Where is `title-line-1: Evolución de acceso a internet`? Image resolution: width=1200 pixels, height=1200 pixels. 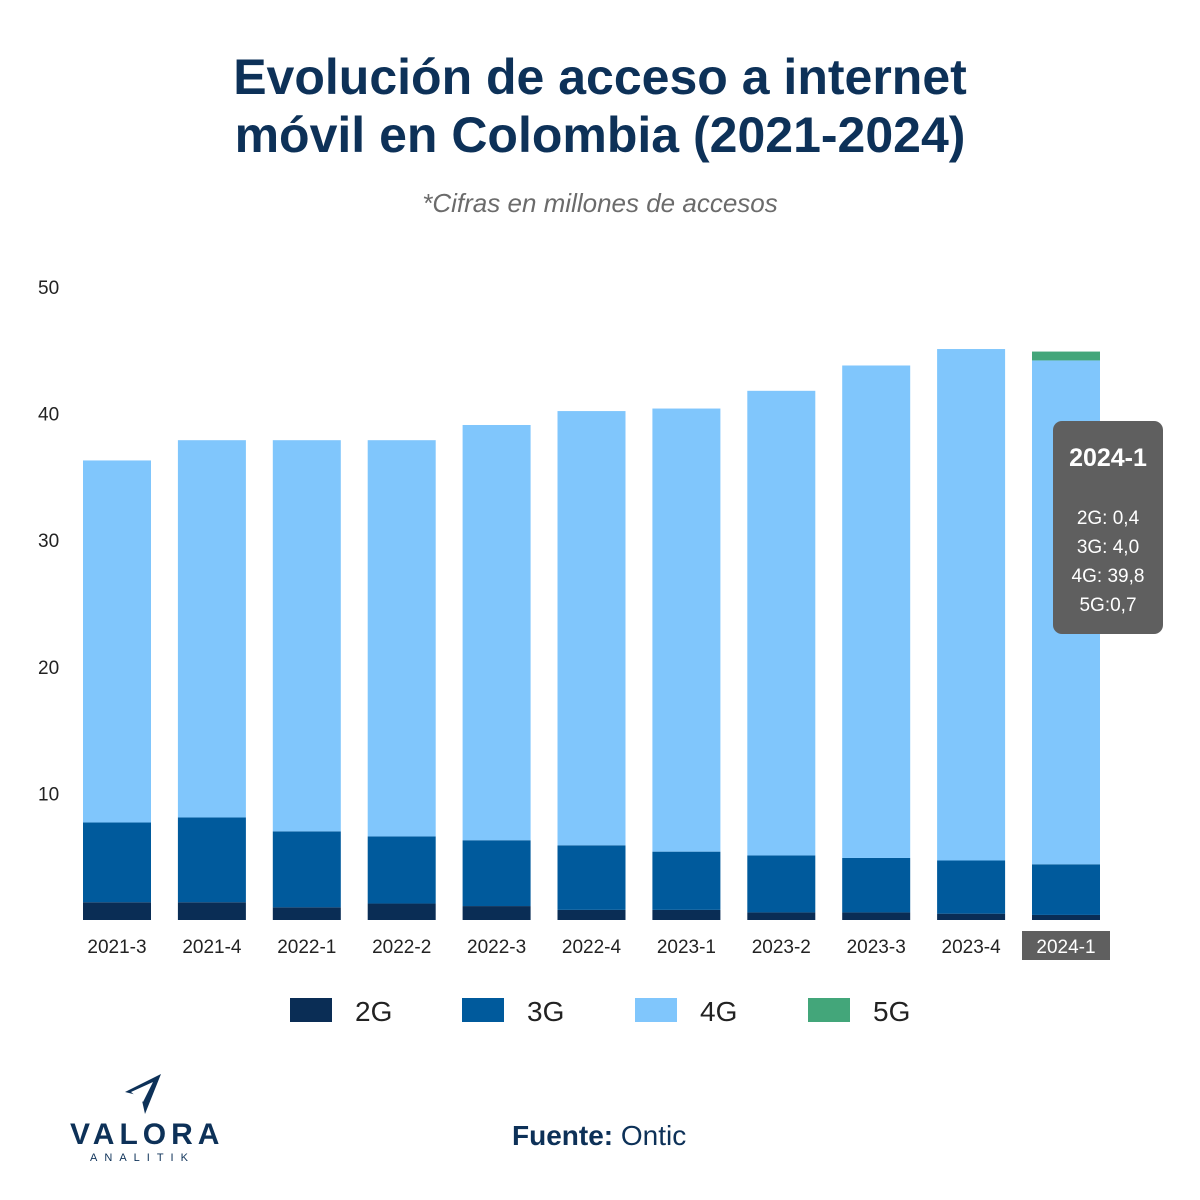
title-line-1: Evolución de acceso a internet is located at coordinates (600, 77).